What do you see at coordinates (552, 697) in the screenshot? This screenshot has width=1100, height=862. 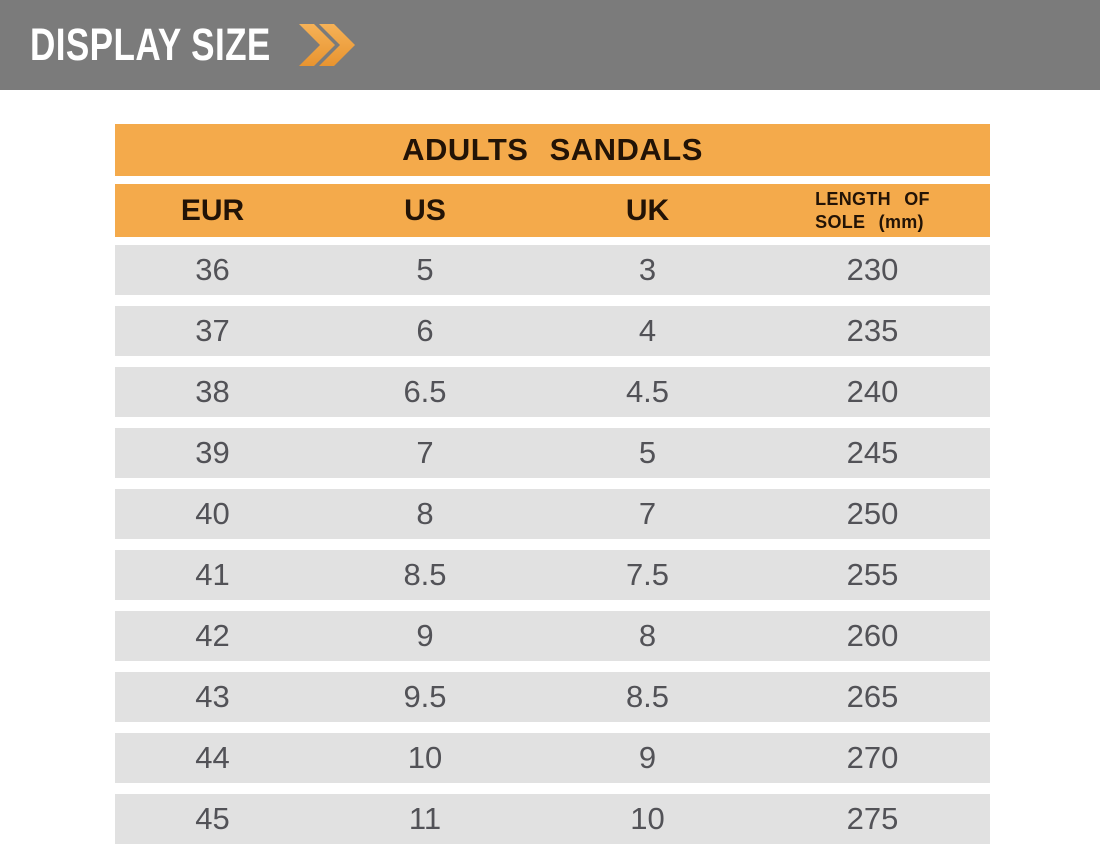 I see `table-row: 43 9.5 8.5 265` at bounding box center [552, 697].